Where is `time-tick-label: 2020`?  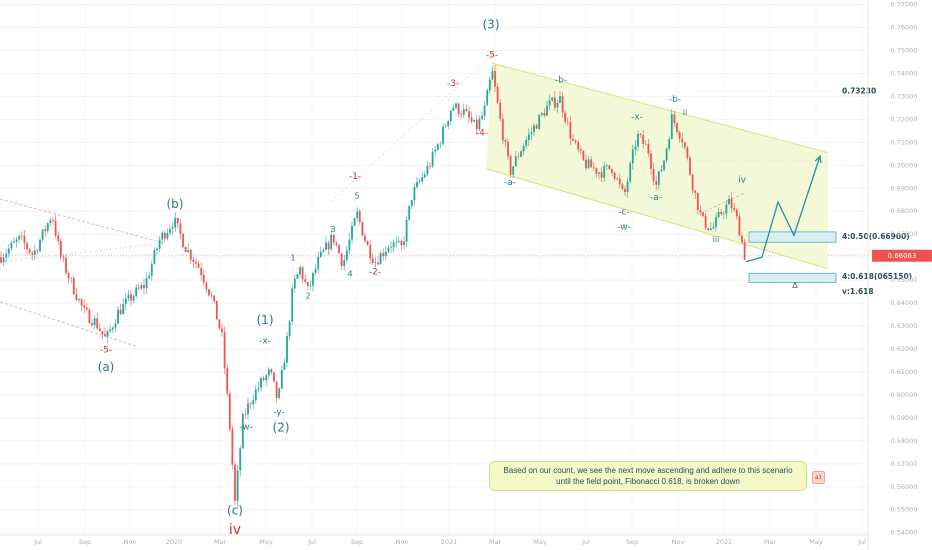
time-tick-label: 2020 is located at coordinates (174, 542).